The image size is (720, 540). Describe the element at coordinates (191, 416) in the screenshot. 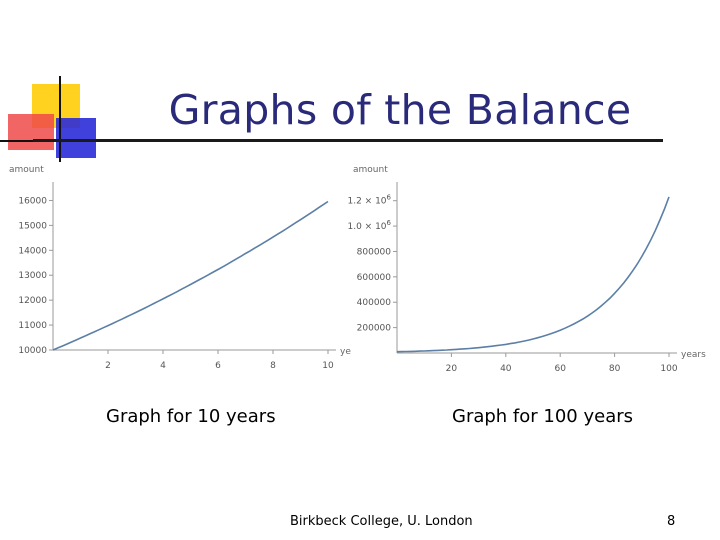

I see `caption-10-years: Graph for 10 years` at that location.